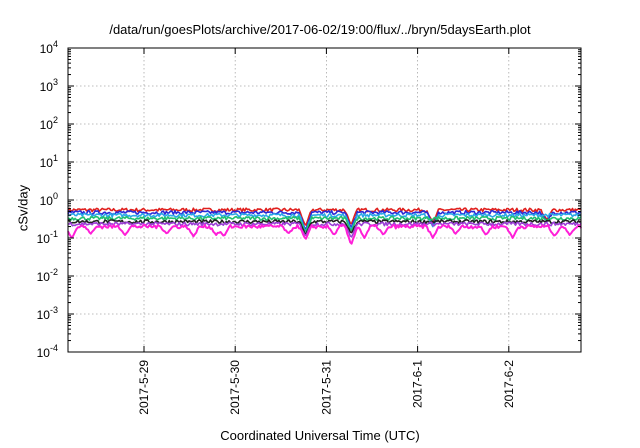 The height and width of the screenshot is (448, 640). I want to click on y-tick-label: 10⁻⁴, so click(47, 351).